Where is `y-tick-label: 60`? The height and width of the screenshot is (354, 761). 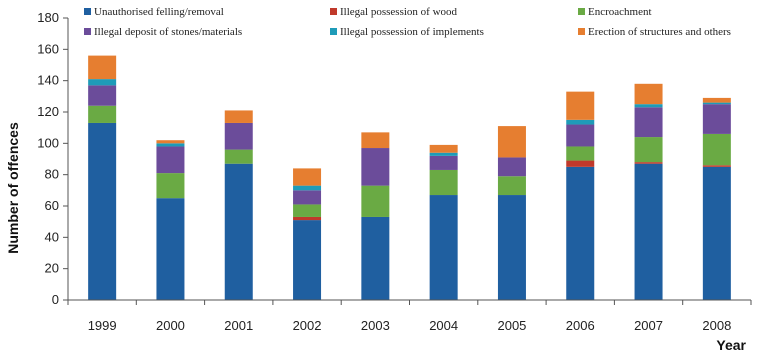 y-tick-label: 60 is located at coordinates (52, 205).